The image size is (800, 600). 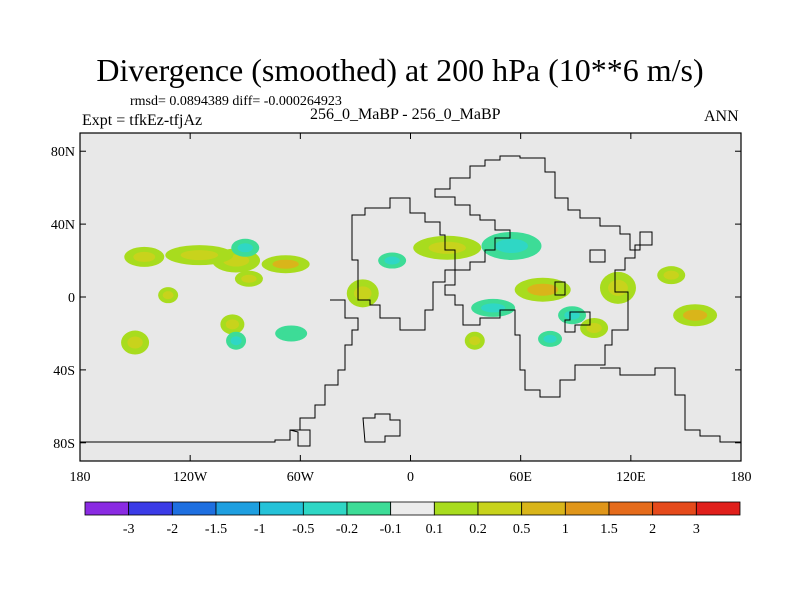 I want to click on lon-tick-label: 60E, so click(x=520, y=477).